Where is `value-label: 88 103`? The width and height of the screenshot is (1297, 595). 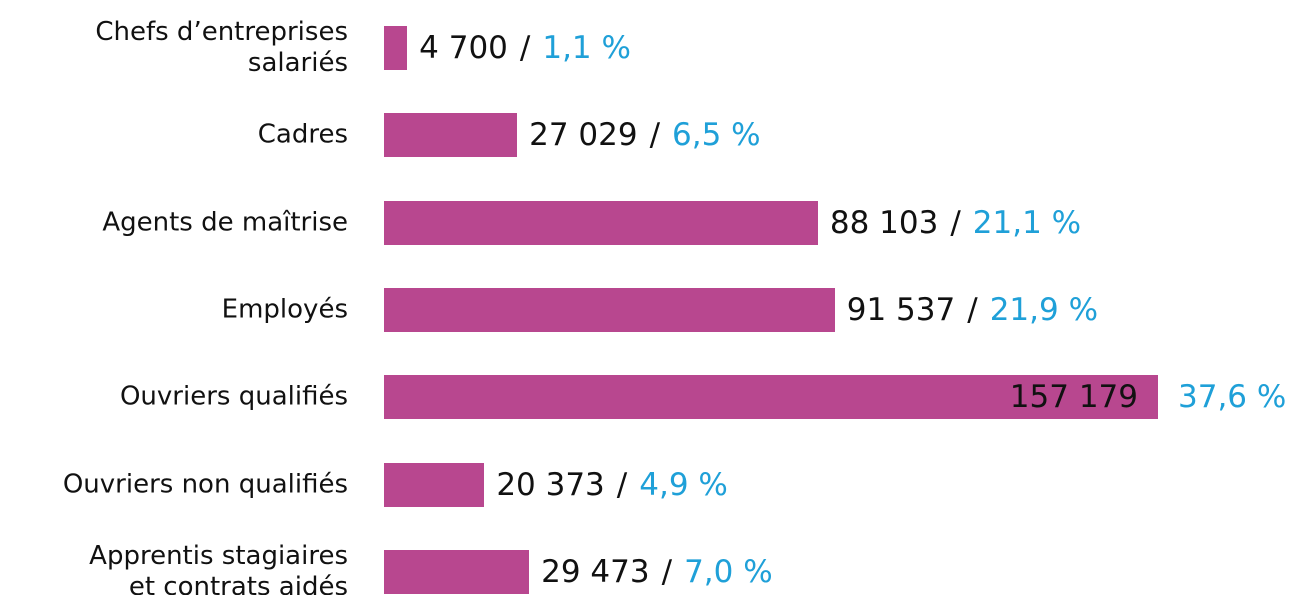
value-label: 88 103 is located at coordinates (884, 222).